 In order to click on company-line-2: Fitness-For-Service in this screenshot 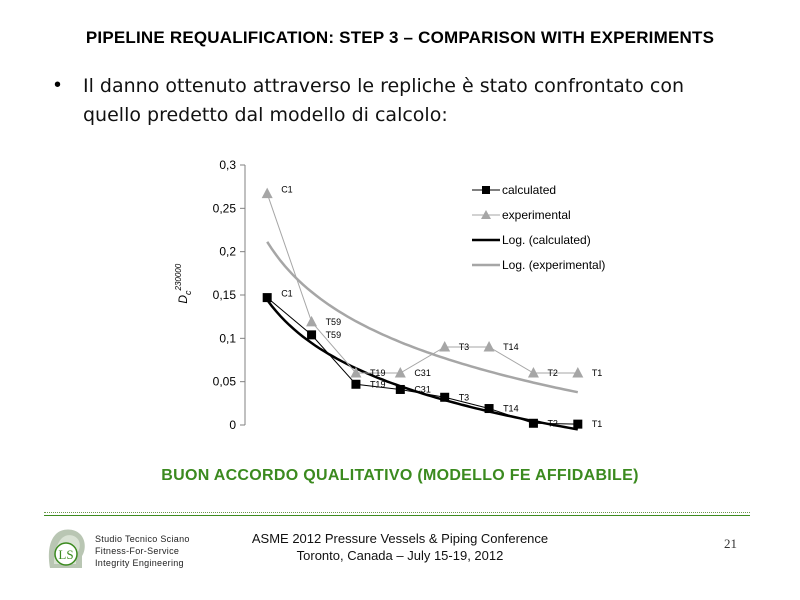, I will do `click(137, 551)`.